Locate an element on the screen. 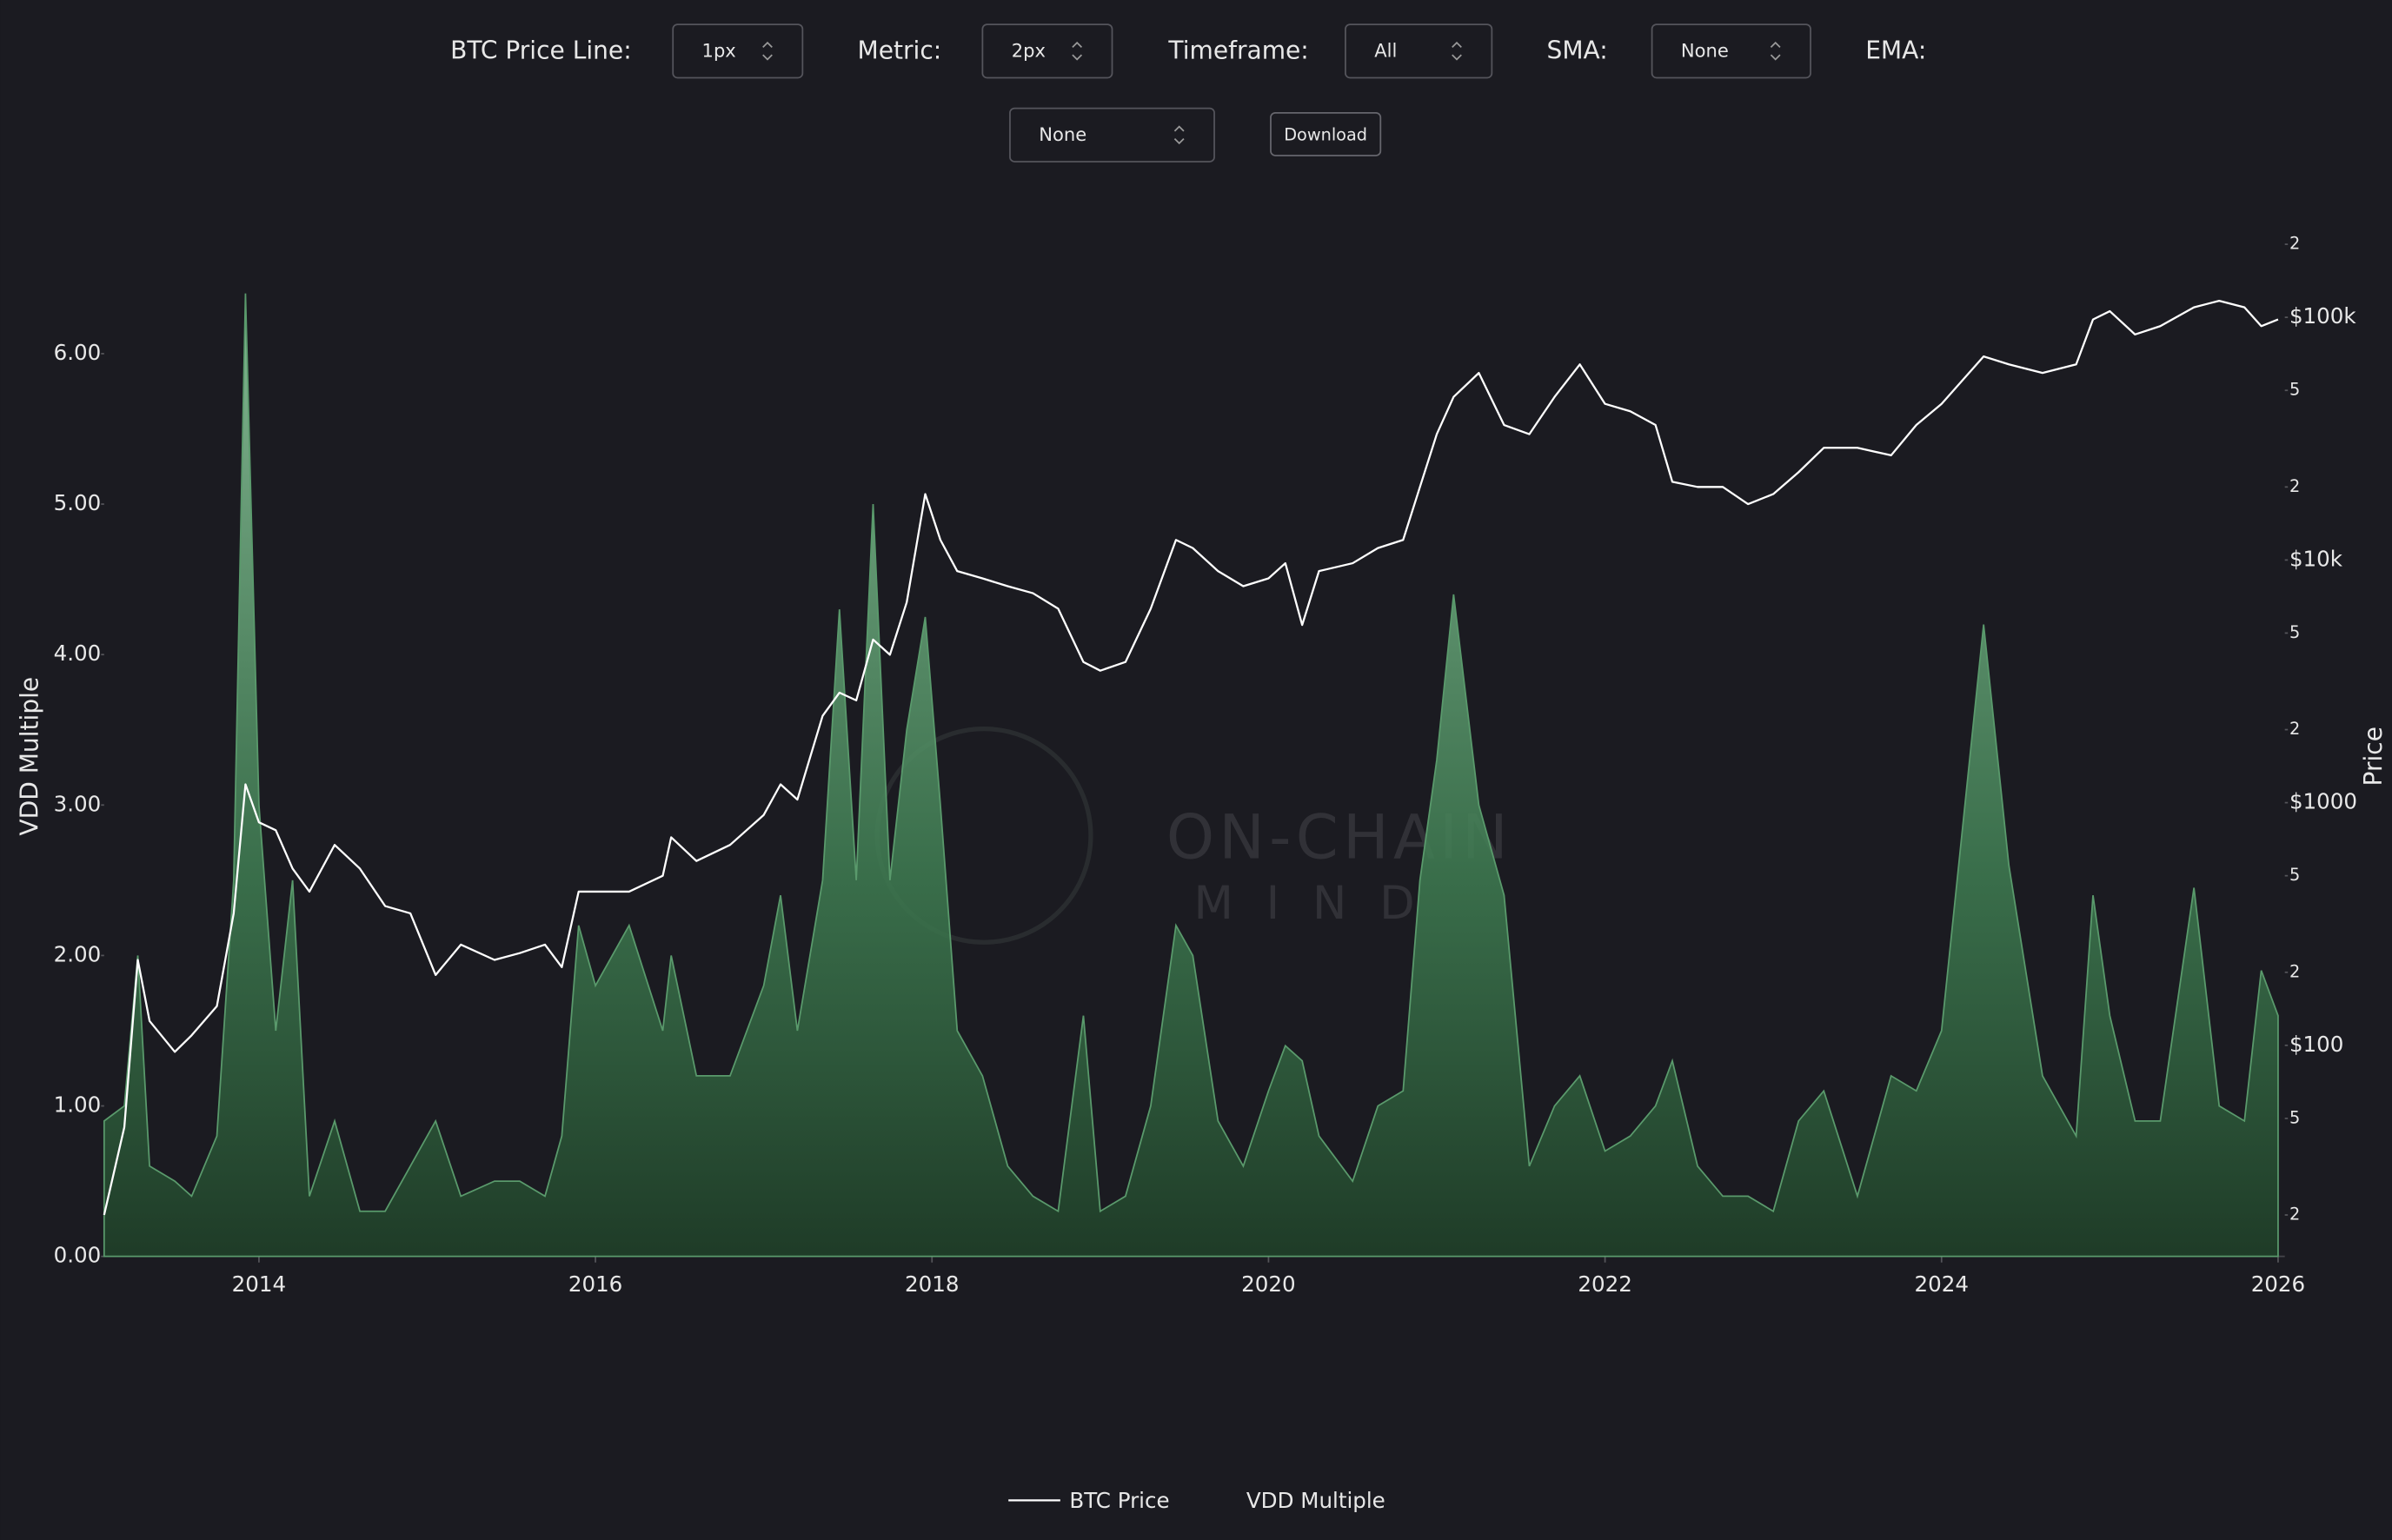 This screenshot has width=2392, height=1540. y2-tick-label: $10k is located at coordinates (2316, 558).